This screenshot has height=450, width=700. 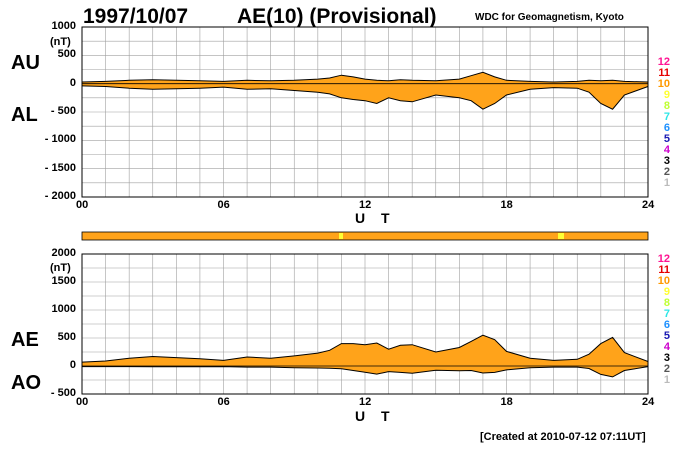 What do you see at coordinates (365, 236) in the screenshot?
I see `quality-bar` at bounding box center [365, 236].